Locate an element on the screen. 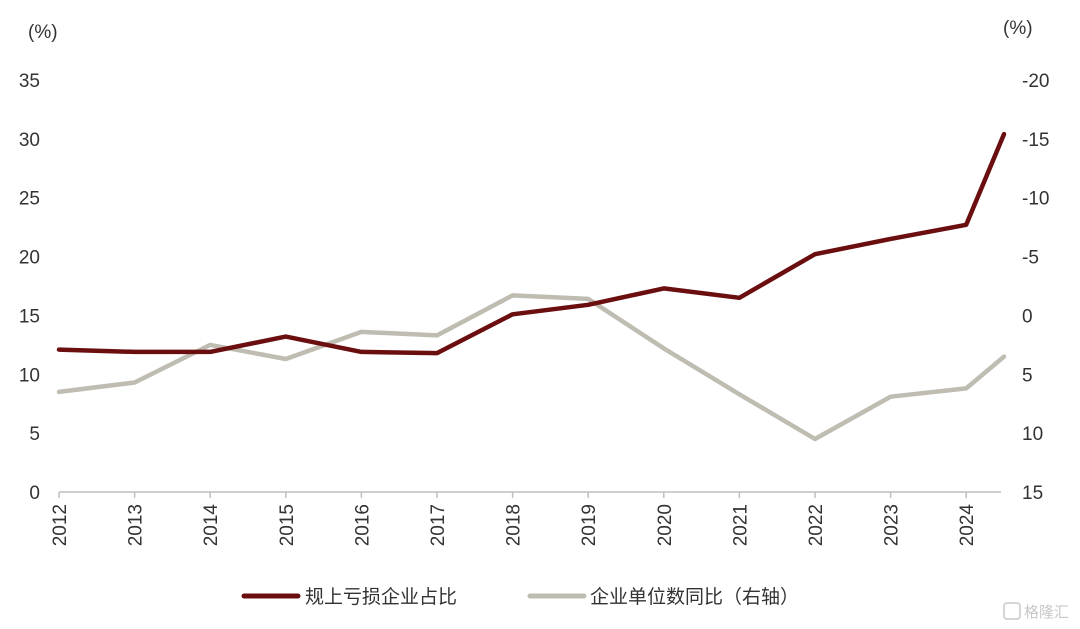 The width and height of the screenshot is (1080, 629). x-tick-label: 2020 is located at coordinates (665, 525).